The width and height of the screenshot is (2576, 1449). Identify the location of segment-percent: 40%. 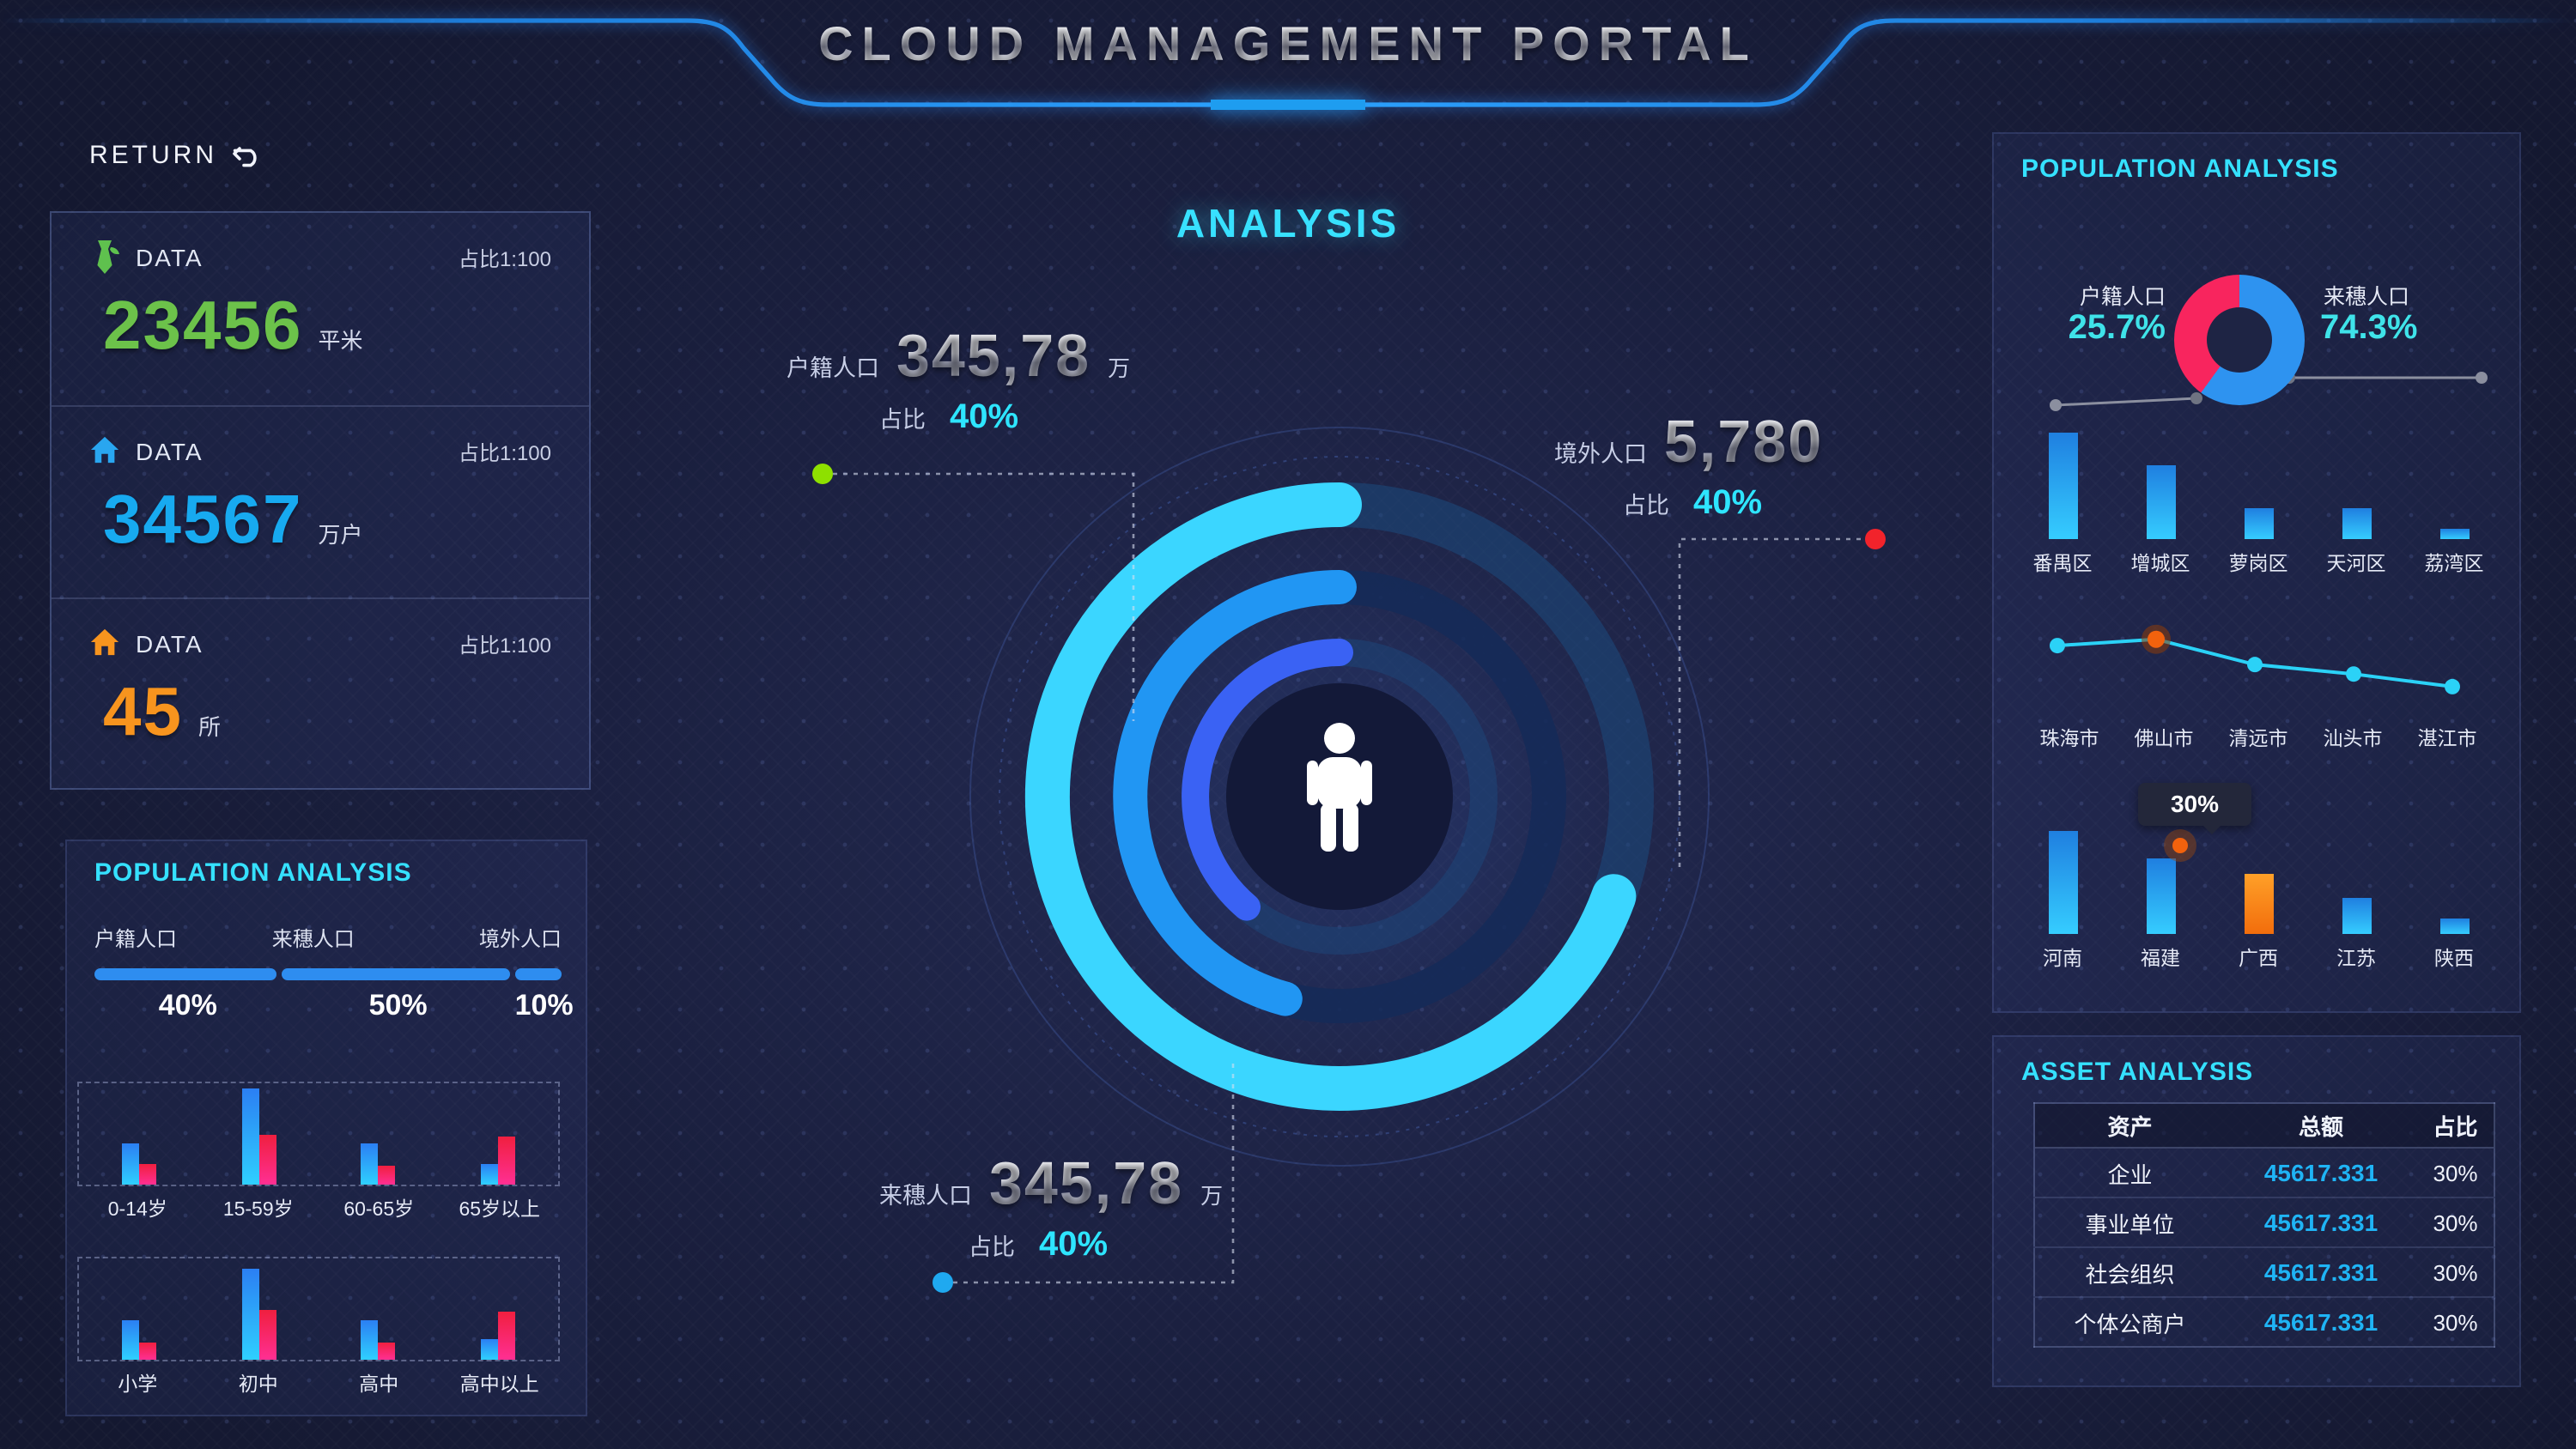
(187, 1005).